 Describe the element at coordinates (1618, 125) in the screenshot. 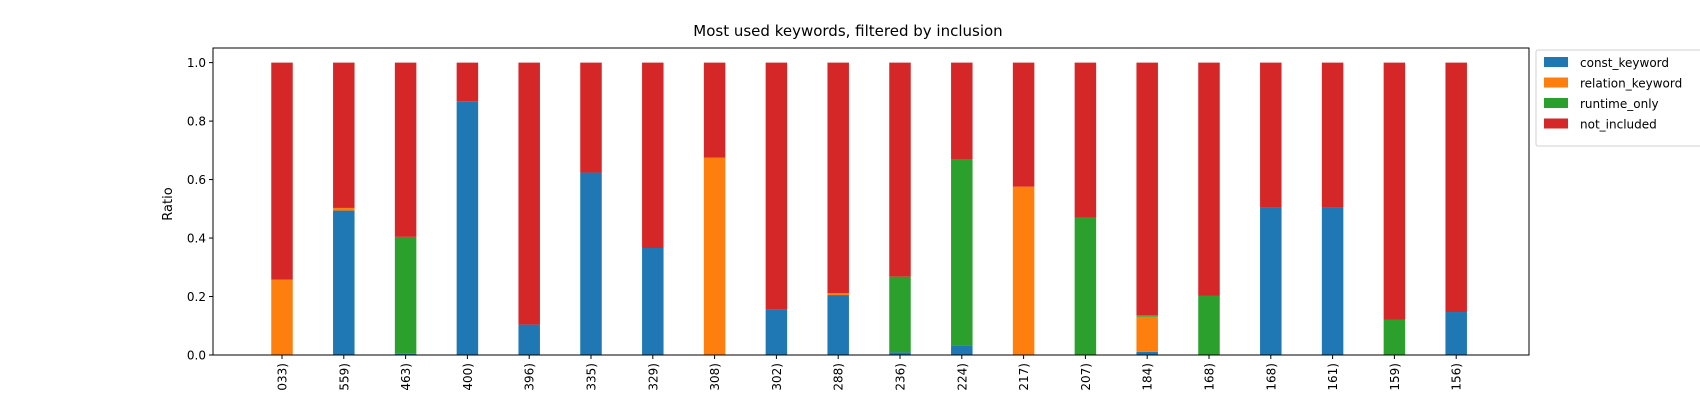

I see `legend-label-not-included: not_included` at that location.